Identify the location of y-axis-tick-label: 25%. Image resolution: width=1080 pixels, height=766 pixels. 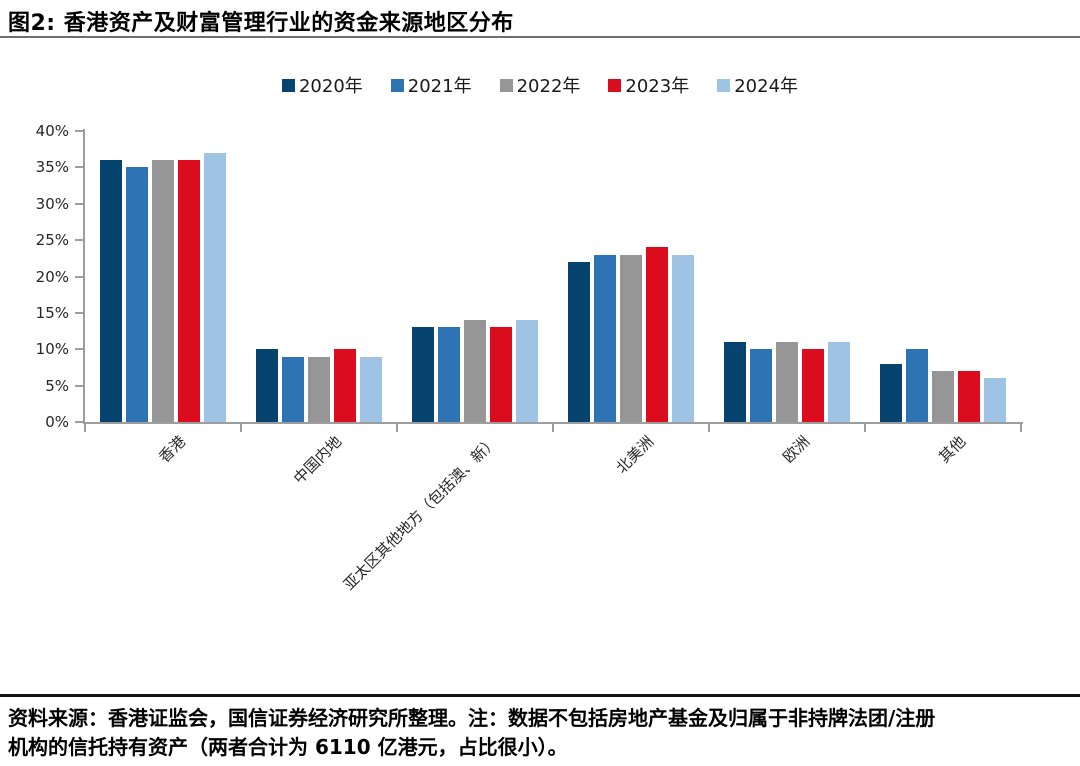
(52, 240).